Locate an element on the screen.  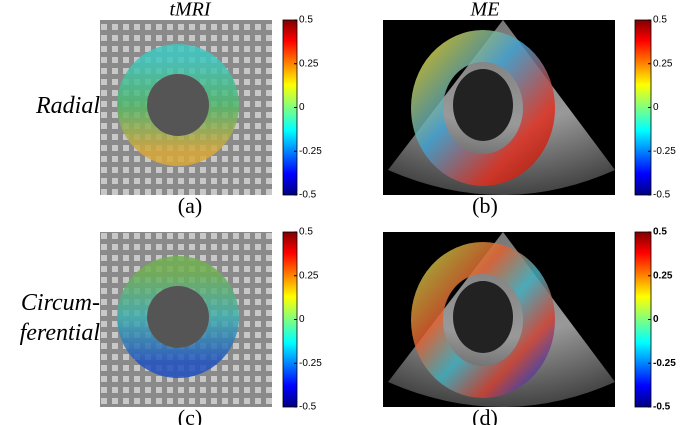
row-label: Radial is located at coordinates (67, 106).